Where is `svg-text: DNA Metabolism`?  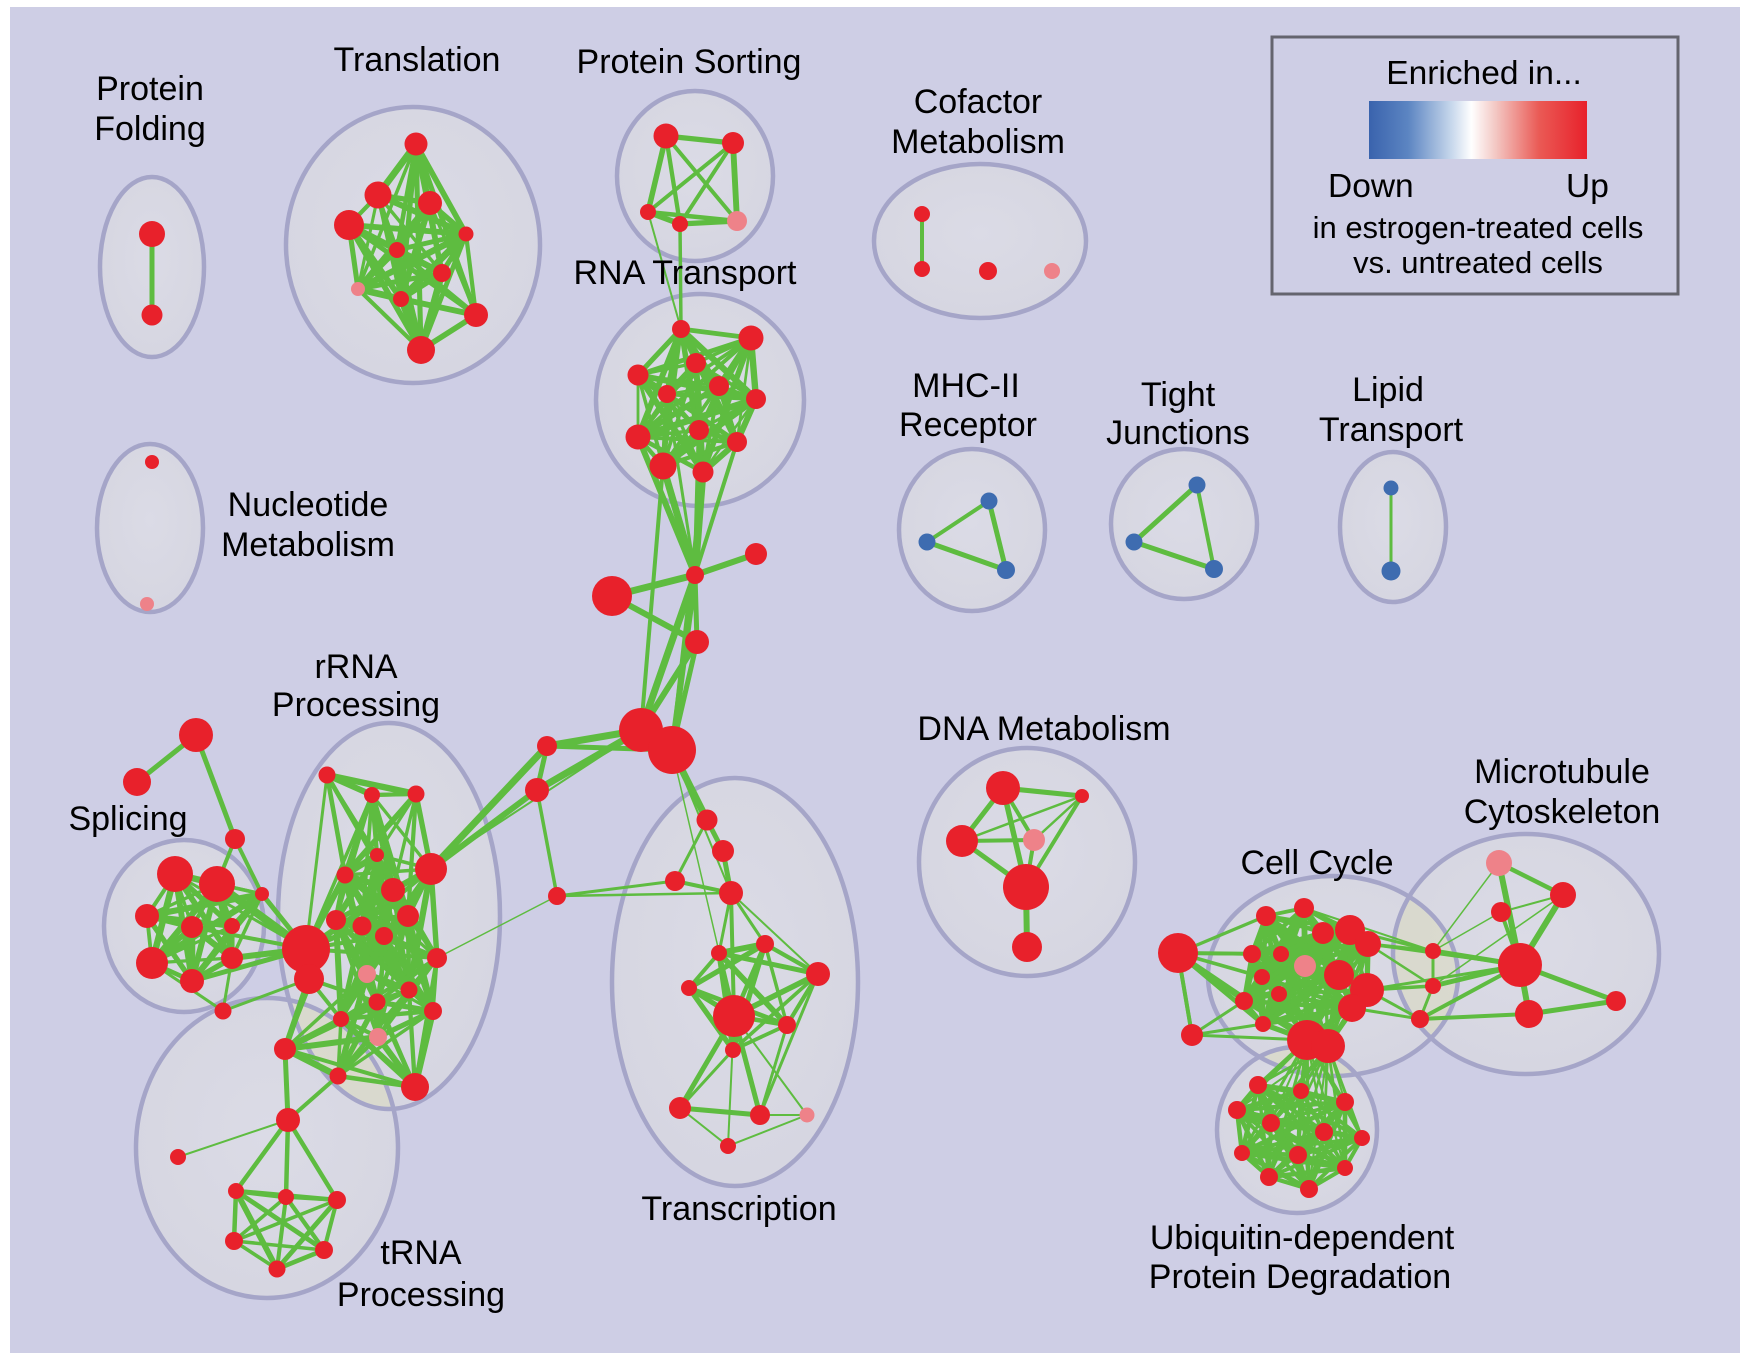 svg-text: DNA Metabolism is located at coordinates (1043, 729).